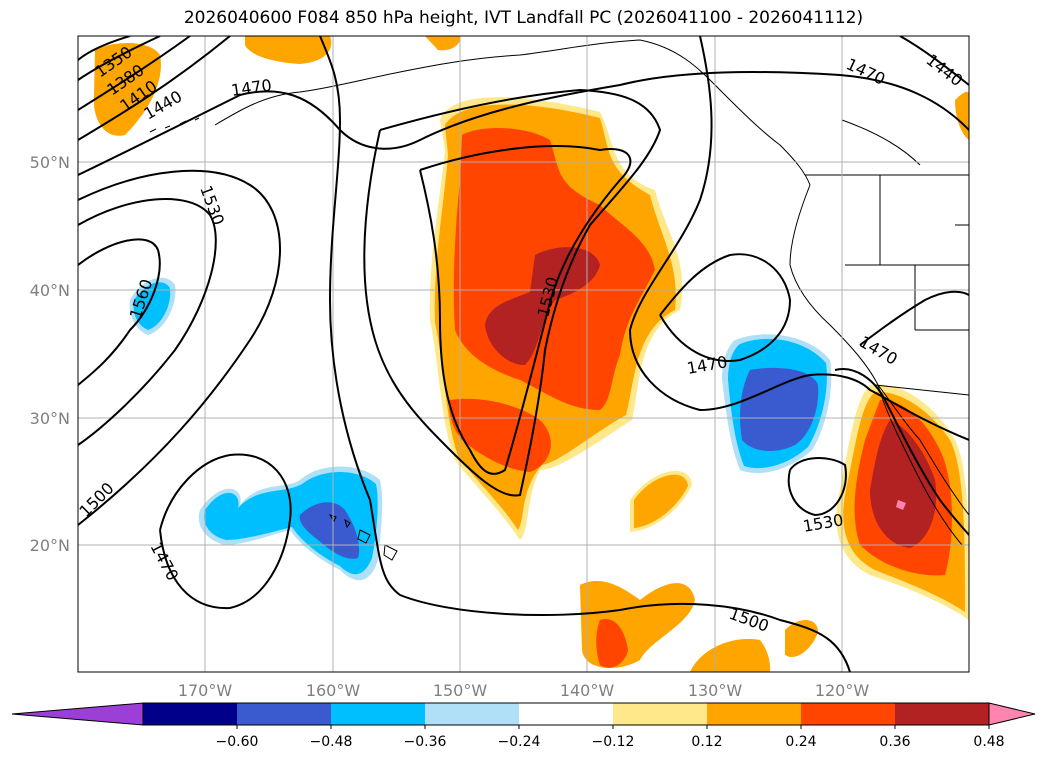  I want to click on colorbar-outline, so click(566, 714).